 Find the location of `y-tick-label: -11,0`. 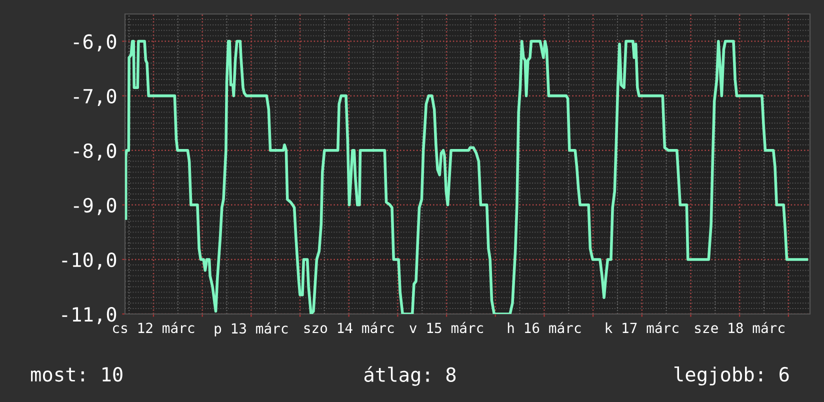

y-tick-label: -11,0 is located at coordinates (89, 315).